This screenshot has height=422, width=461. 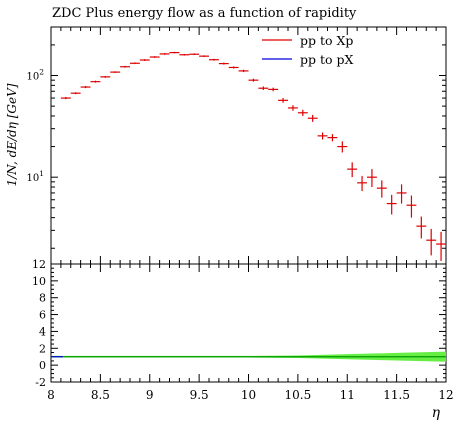 I want to click on x-tick-label: 11, so click(x=347, y=395).